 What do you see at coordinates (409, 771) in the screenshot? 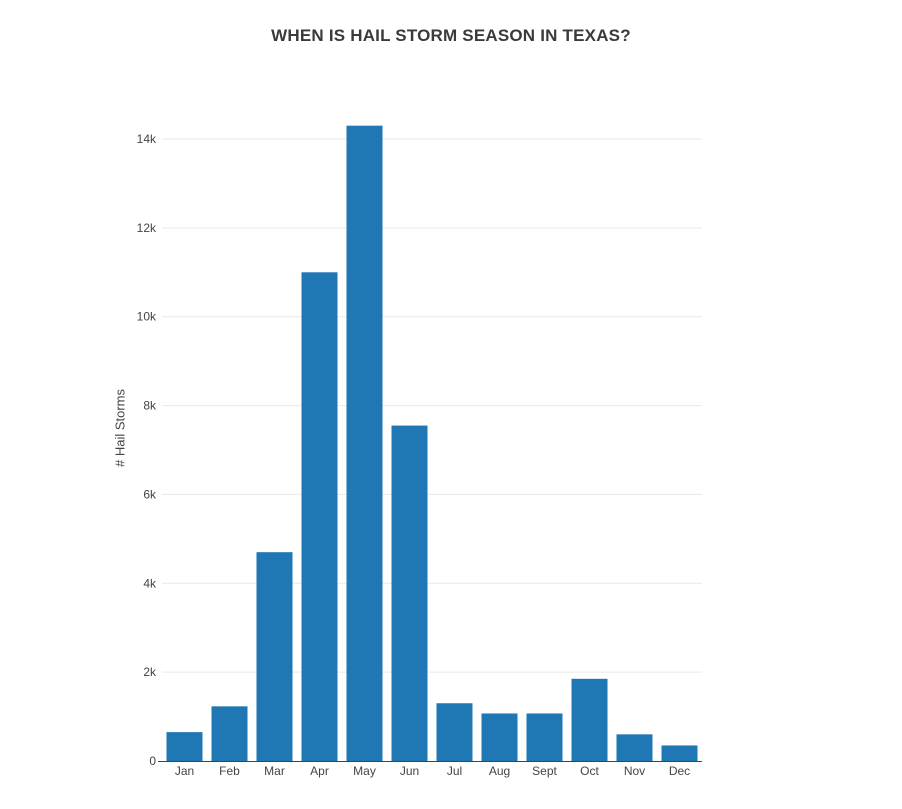
I see `x-tick-label: Jun` at bounding box center [409, 771].